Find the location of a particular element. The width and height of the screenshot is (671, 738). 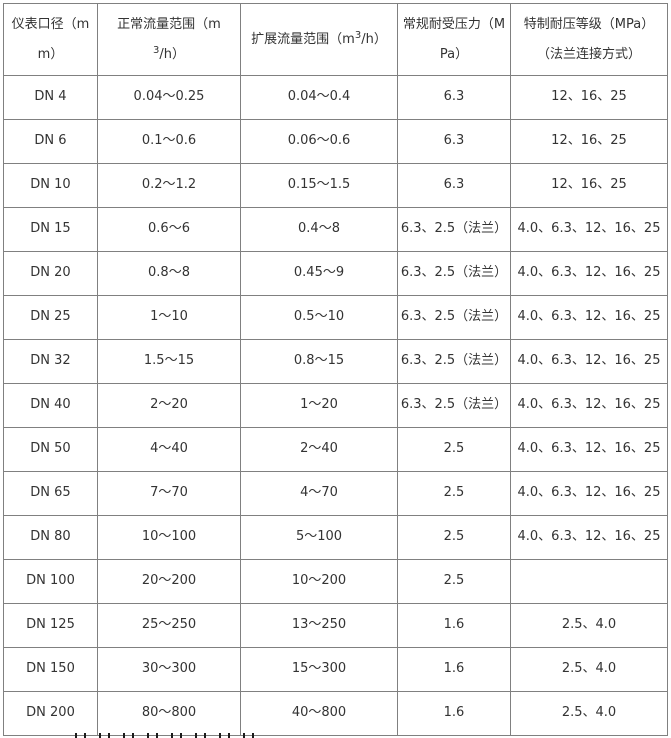

table-cell: 80～800 is located at coordinates (169, 713).